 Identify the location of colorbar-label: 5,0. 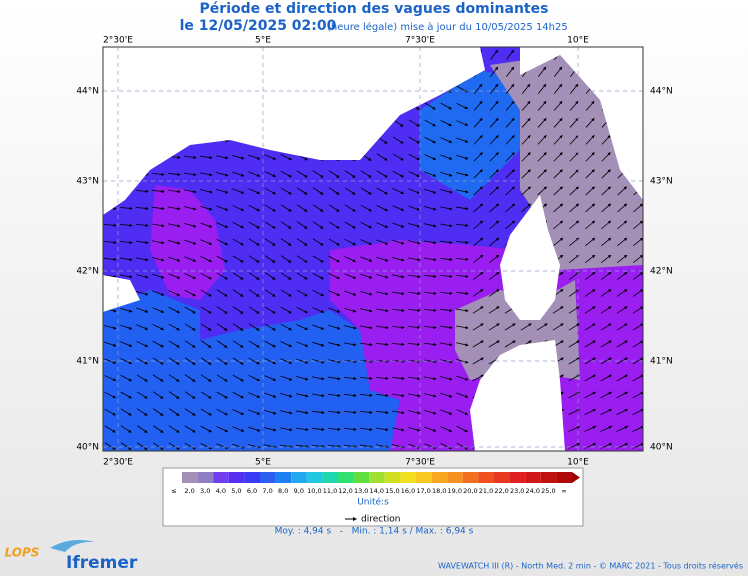
(236, 491).